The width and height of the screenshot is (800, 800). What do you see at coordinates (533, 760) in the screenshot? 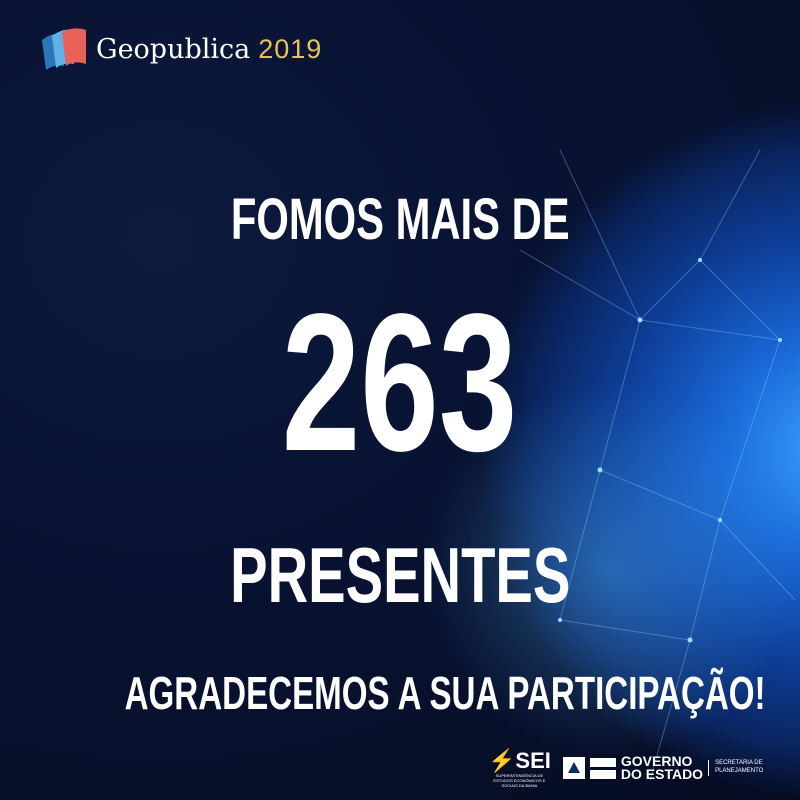
I see `sei-name: SEI` at bounding box center [533, 760].